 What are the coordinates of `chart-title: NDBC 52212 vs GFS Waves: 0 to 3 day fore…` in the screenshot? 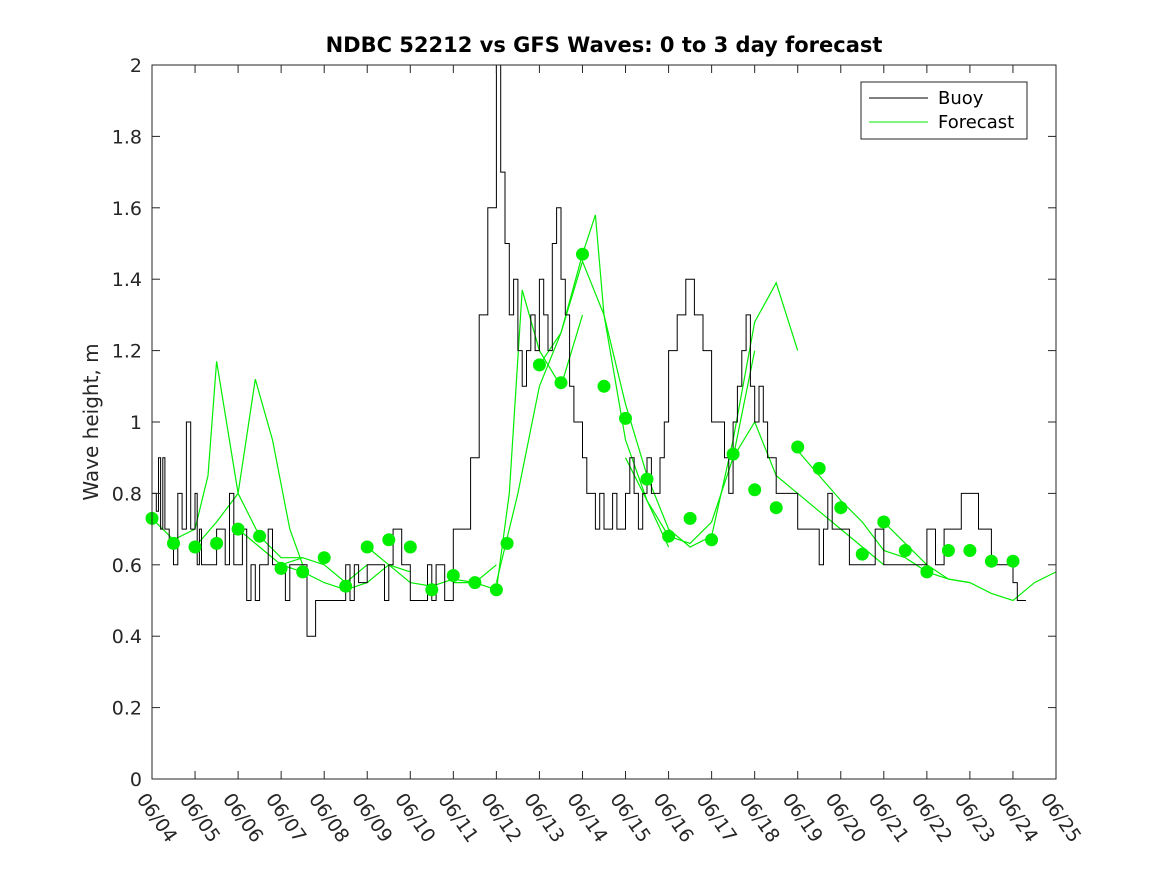 It's located at (604, 45).